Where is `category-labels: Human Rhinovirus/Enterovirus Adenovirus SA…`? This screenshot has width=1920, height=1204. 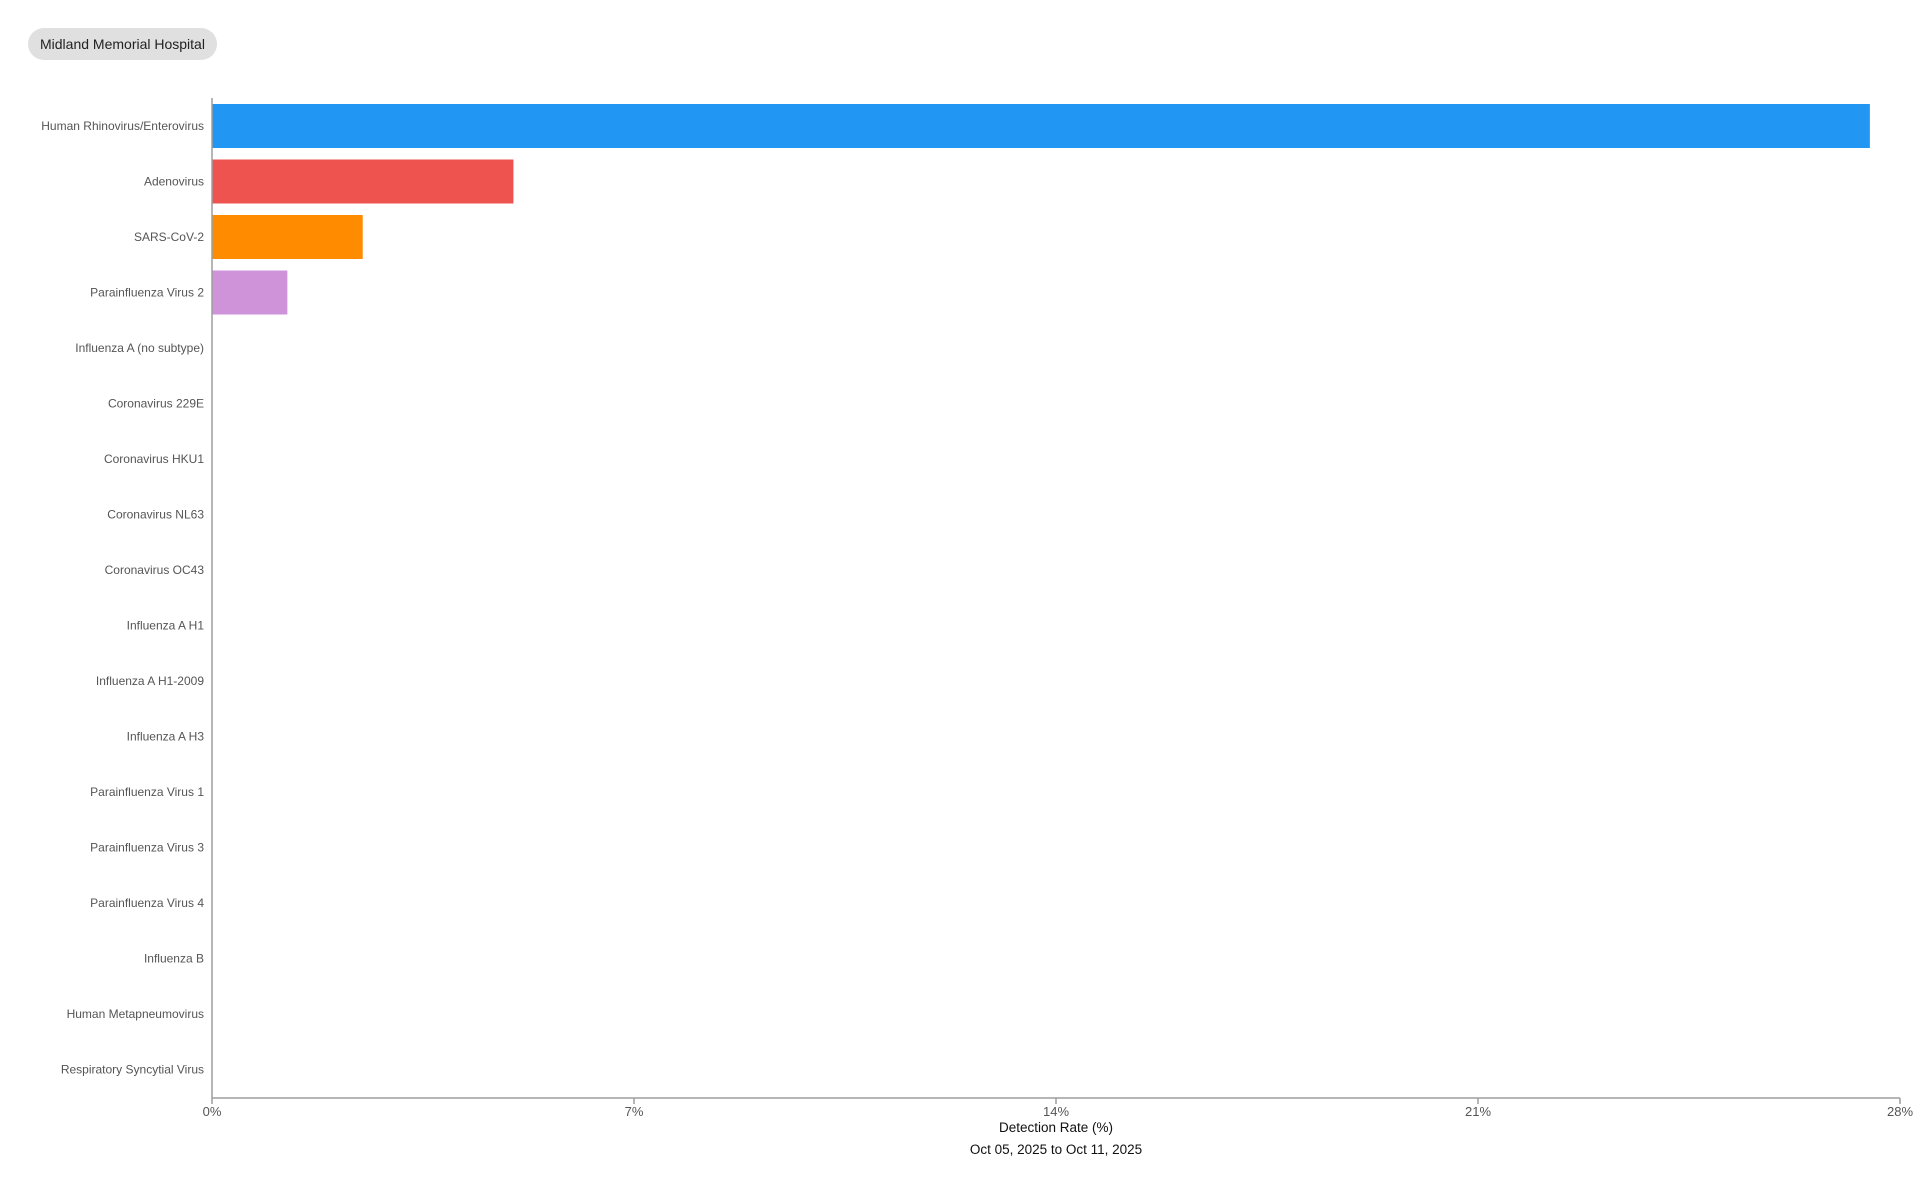 category-labels: Human Rhinovirus/Enterovirus Adenovirus SA… is located at coordinates (122, 598).